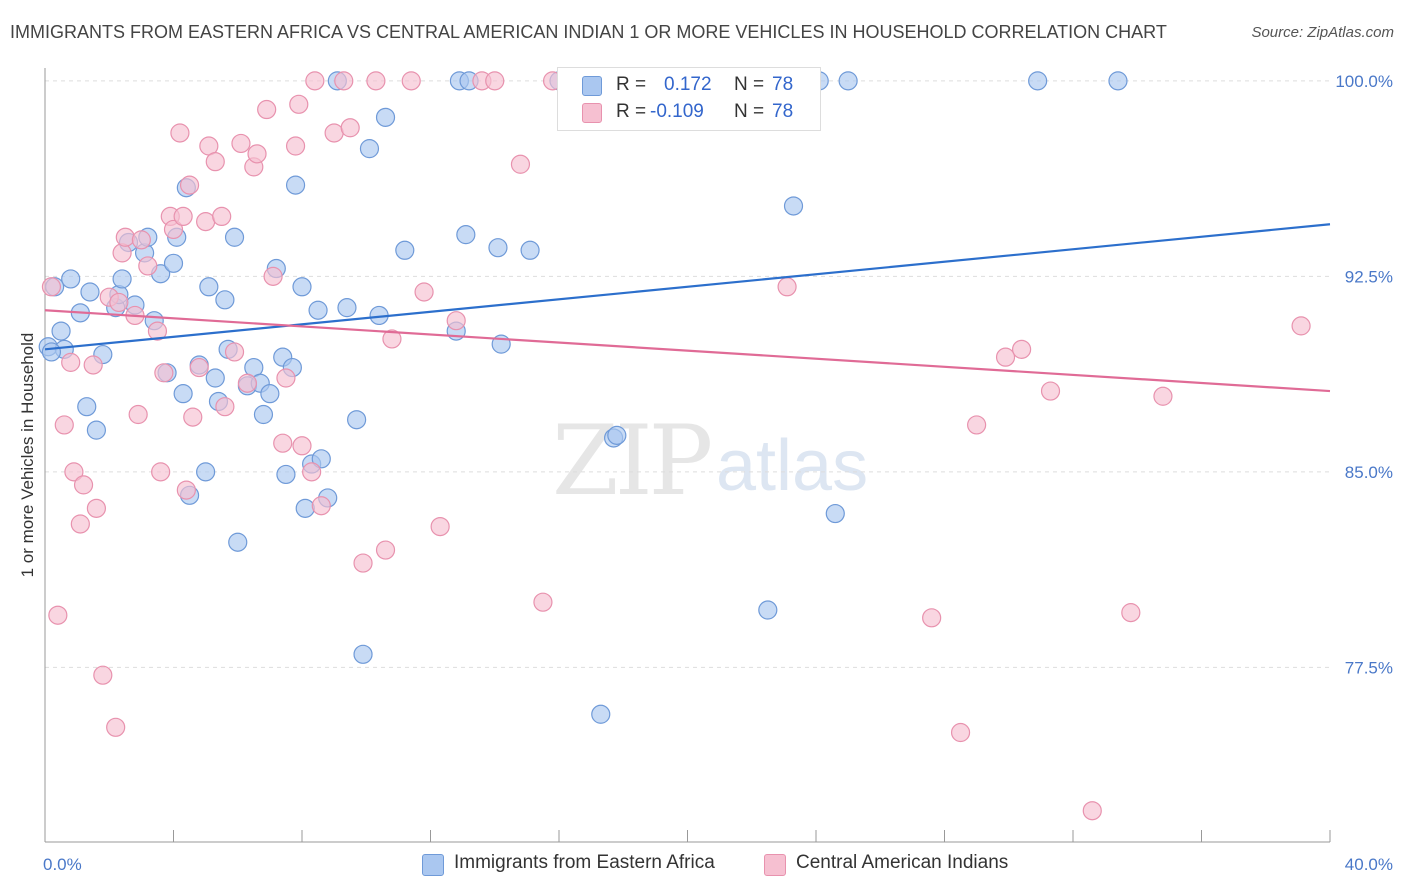 The image size is (1406, 892). I want to click on legend-label: Central American Indians, so click(902, 862).